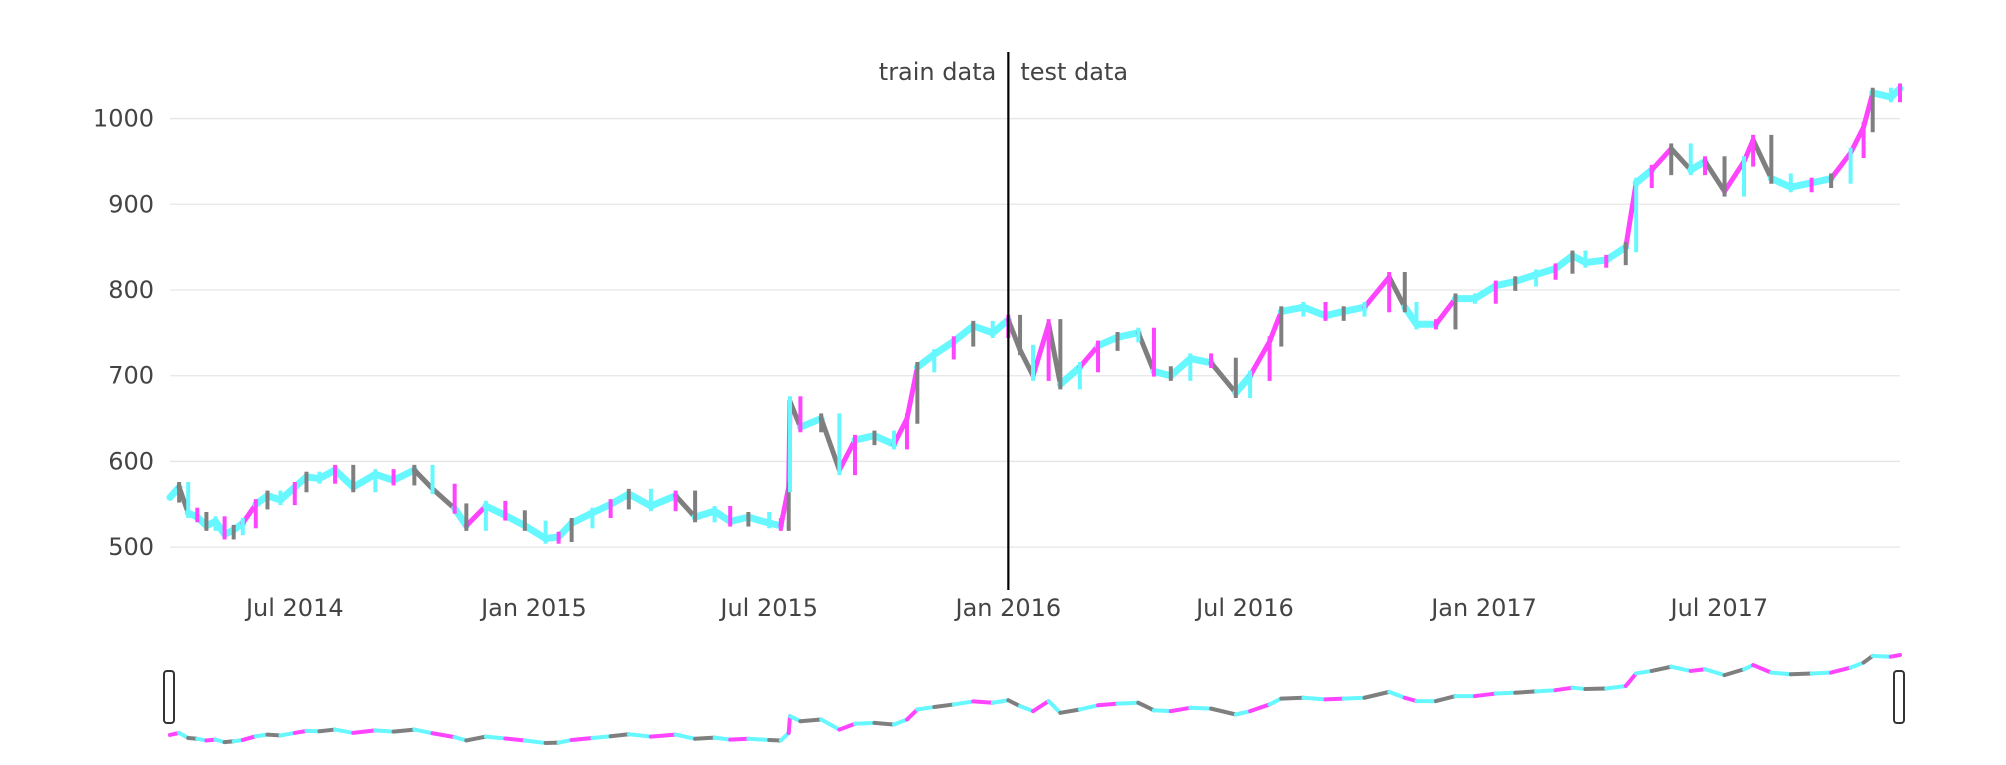 This screenshot has height=765, width=2006. What do you see at coordinates (938, 72) in the screenshot?
I see `train-data-label: train data` at bounding box center [938, 72].